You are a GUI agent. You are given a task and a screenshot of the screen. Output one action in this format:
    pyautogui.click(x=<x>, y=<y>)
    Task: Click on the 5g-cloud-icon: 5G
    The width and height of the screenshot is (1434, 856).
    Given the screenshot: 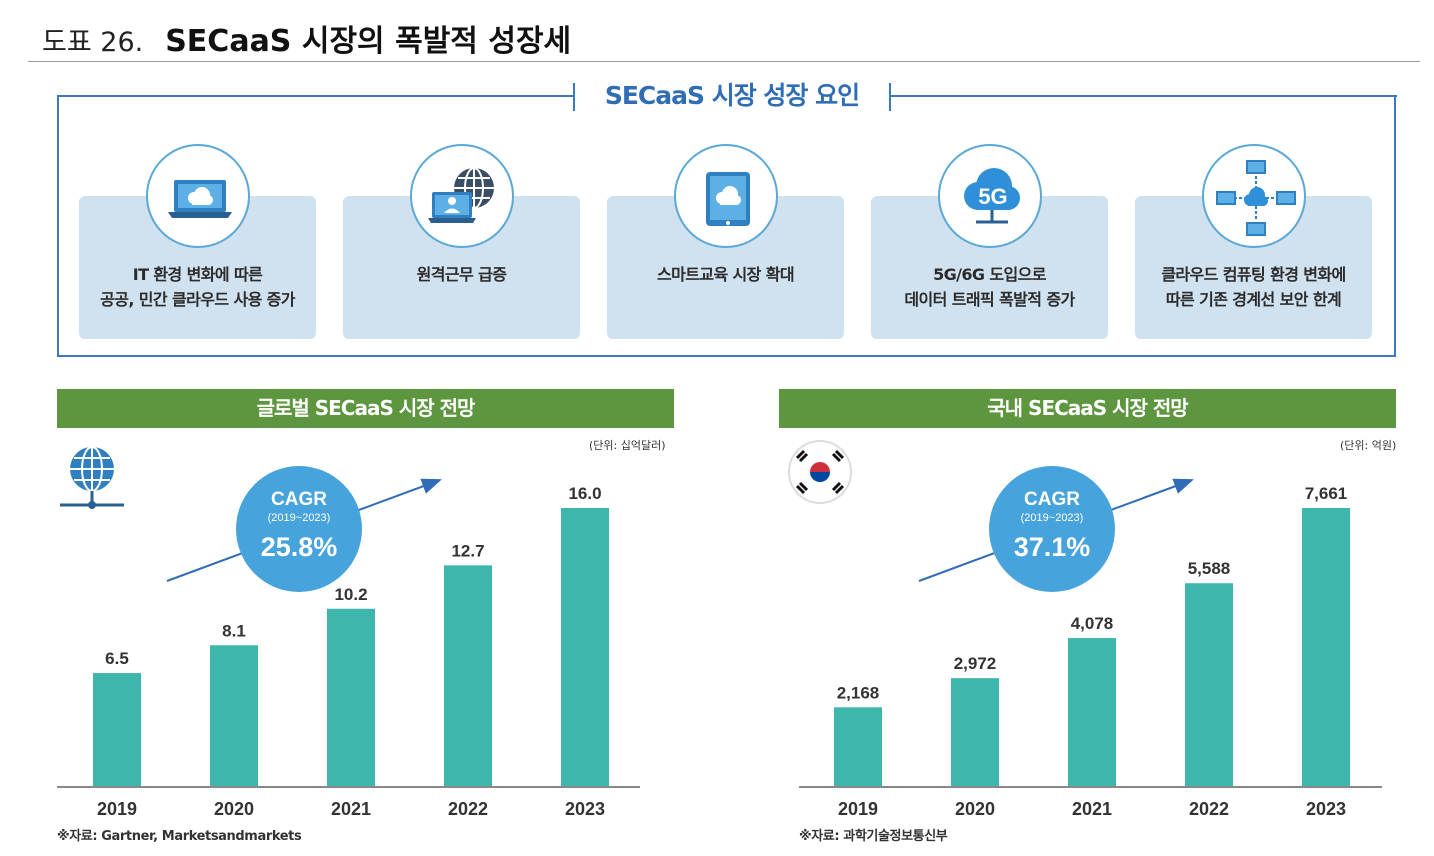 What is the action you would take?
    pyautogui.click(x=990, y=196)
    